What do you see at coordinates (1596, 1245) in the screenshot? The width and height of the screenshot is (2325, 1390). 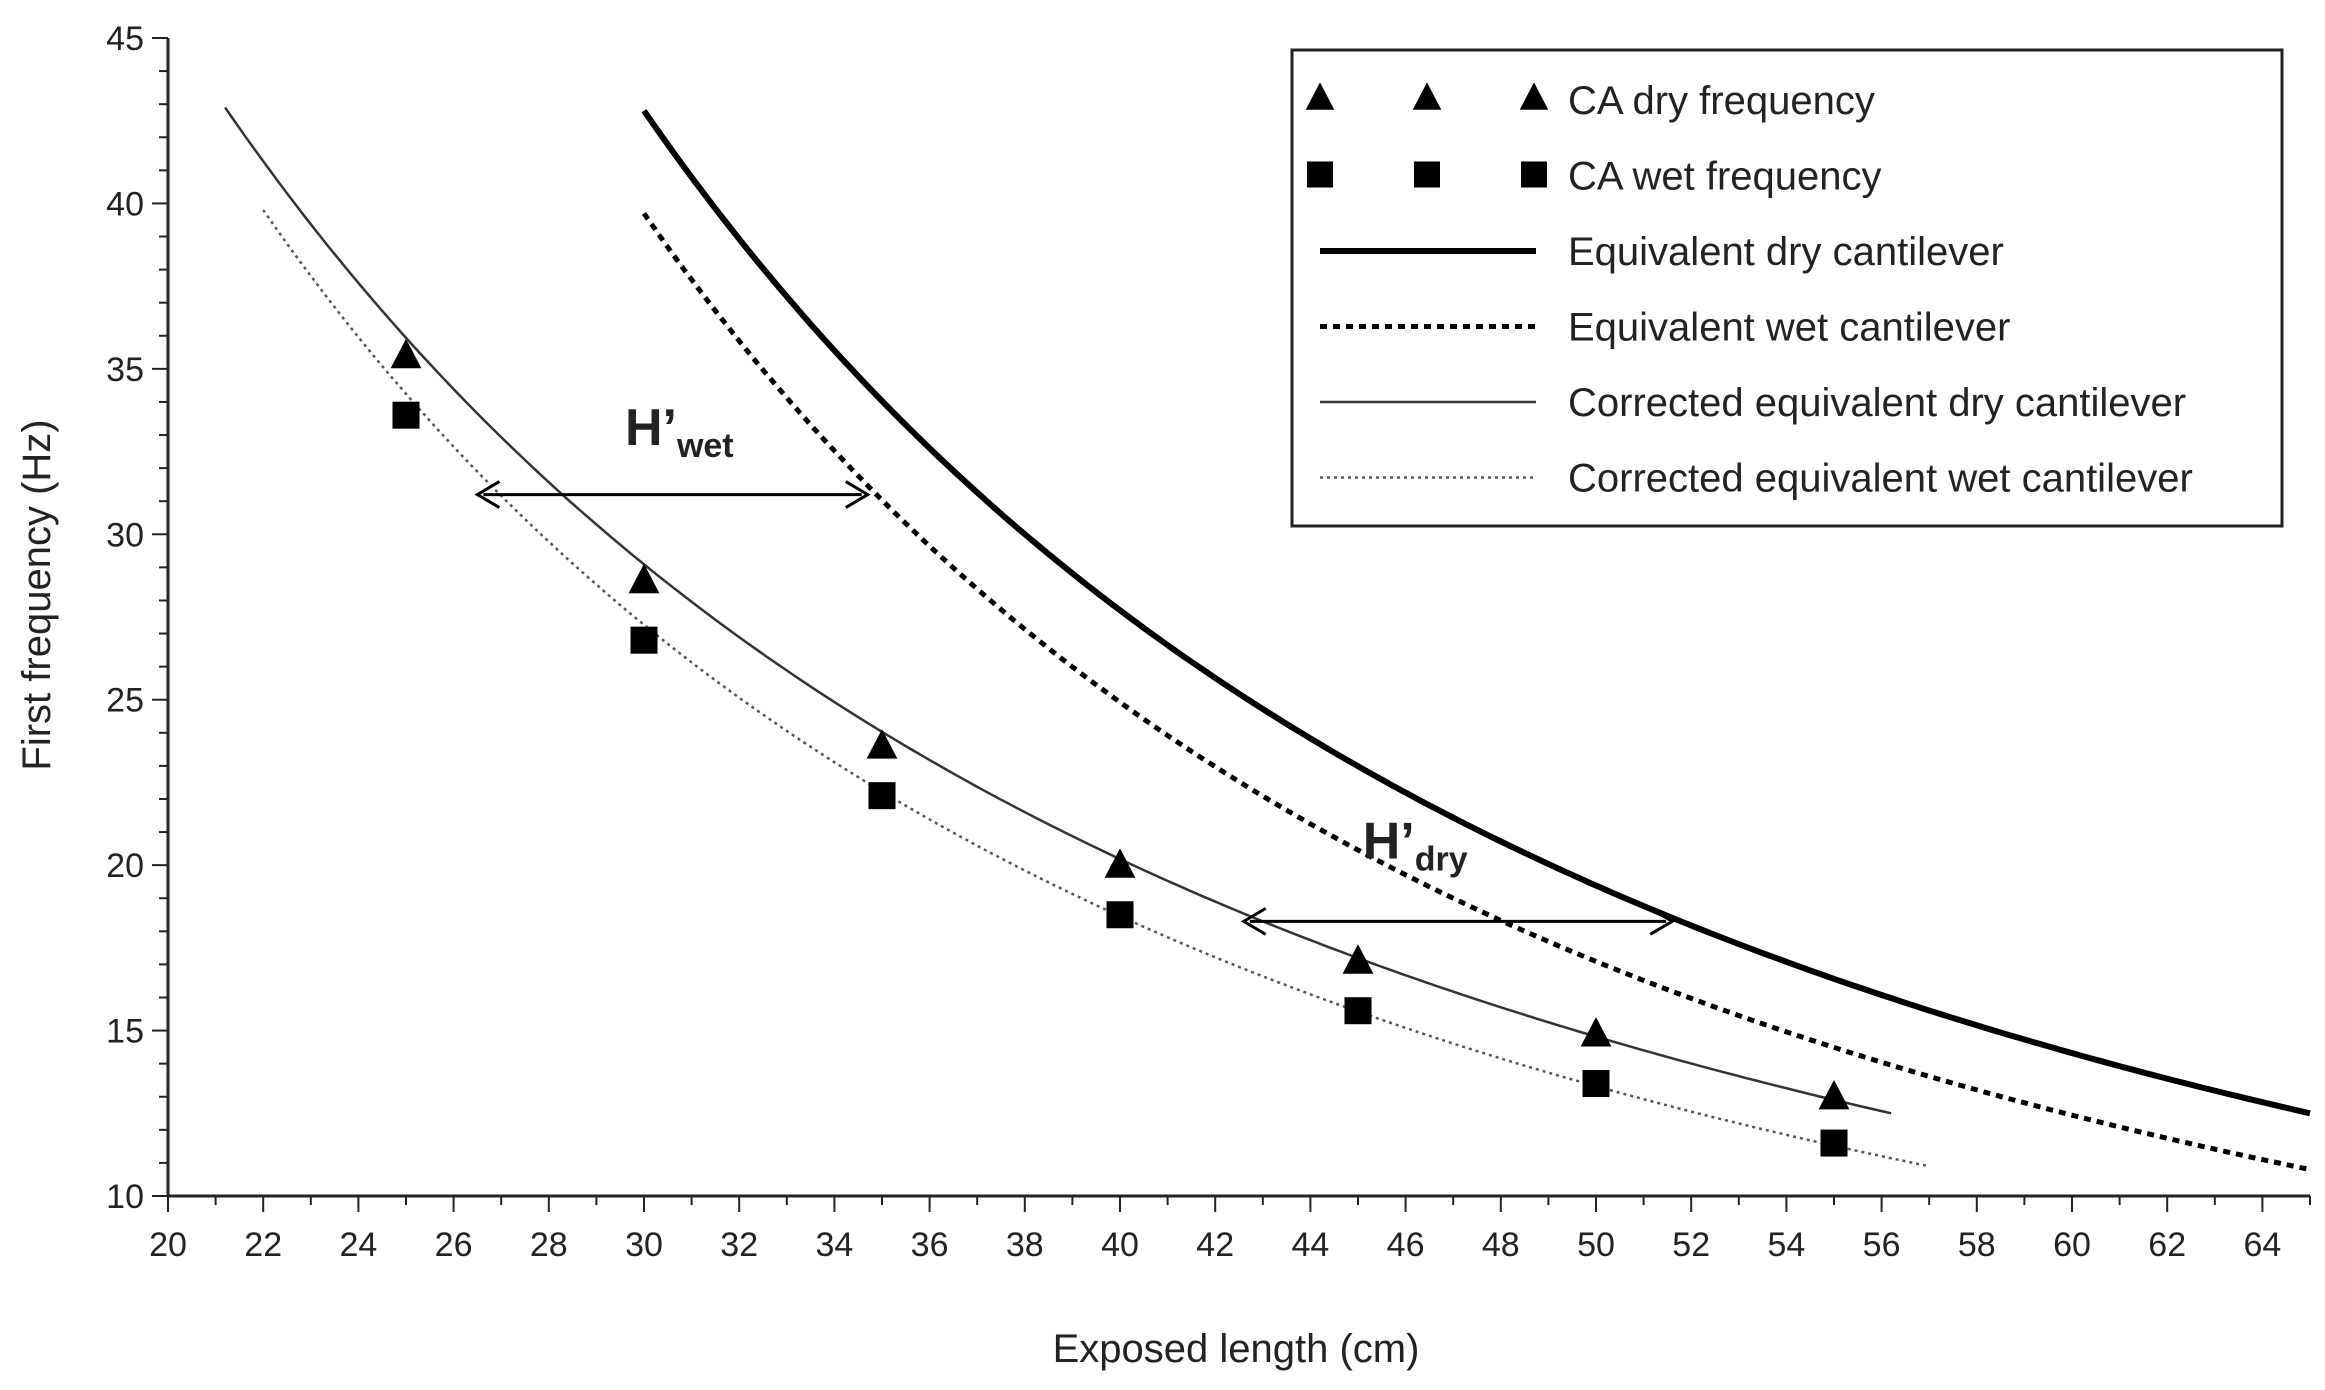 I see `x-tick-label: 50` at bounding box center [1596, 1245].